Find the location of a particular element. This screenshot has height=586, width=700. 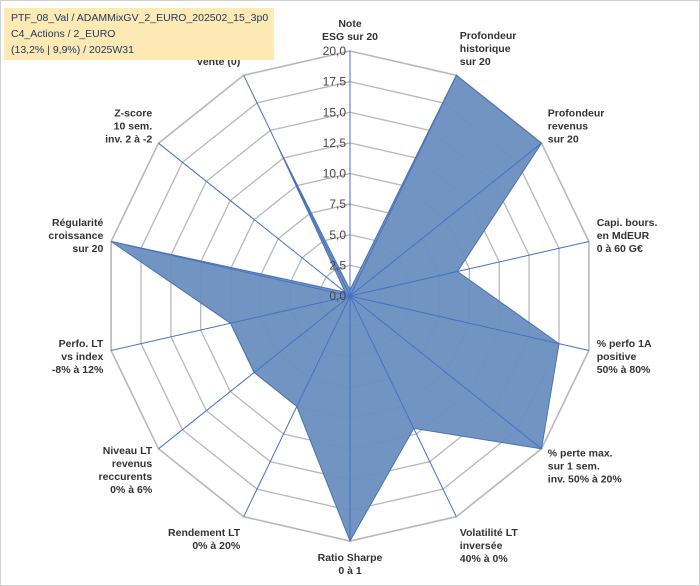

axis-label-line: Z-score is located at coordinates (133, 114).